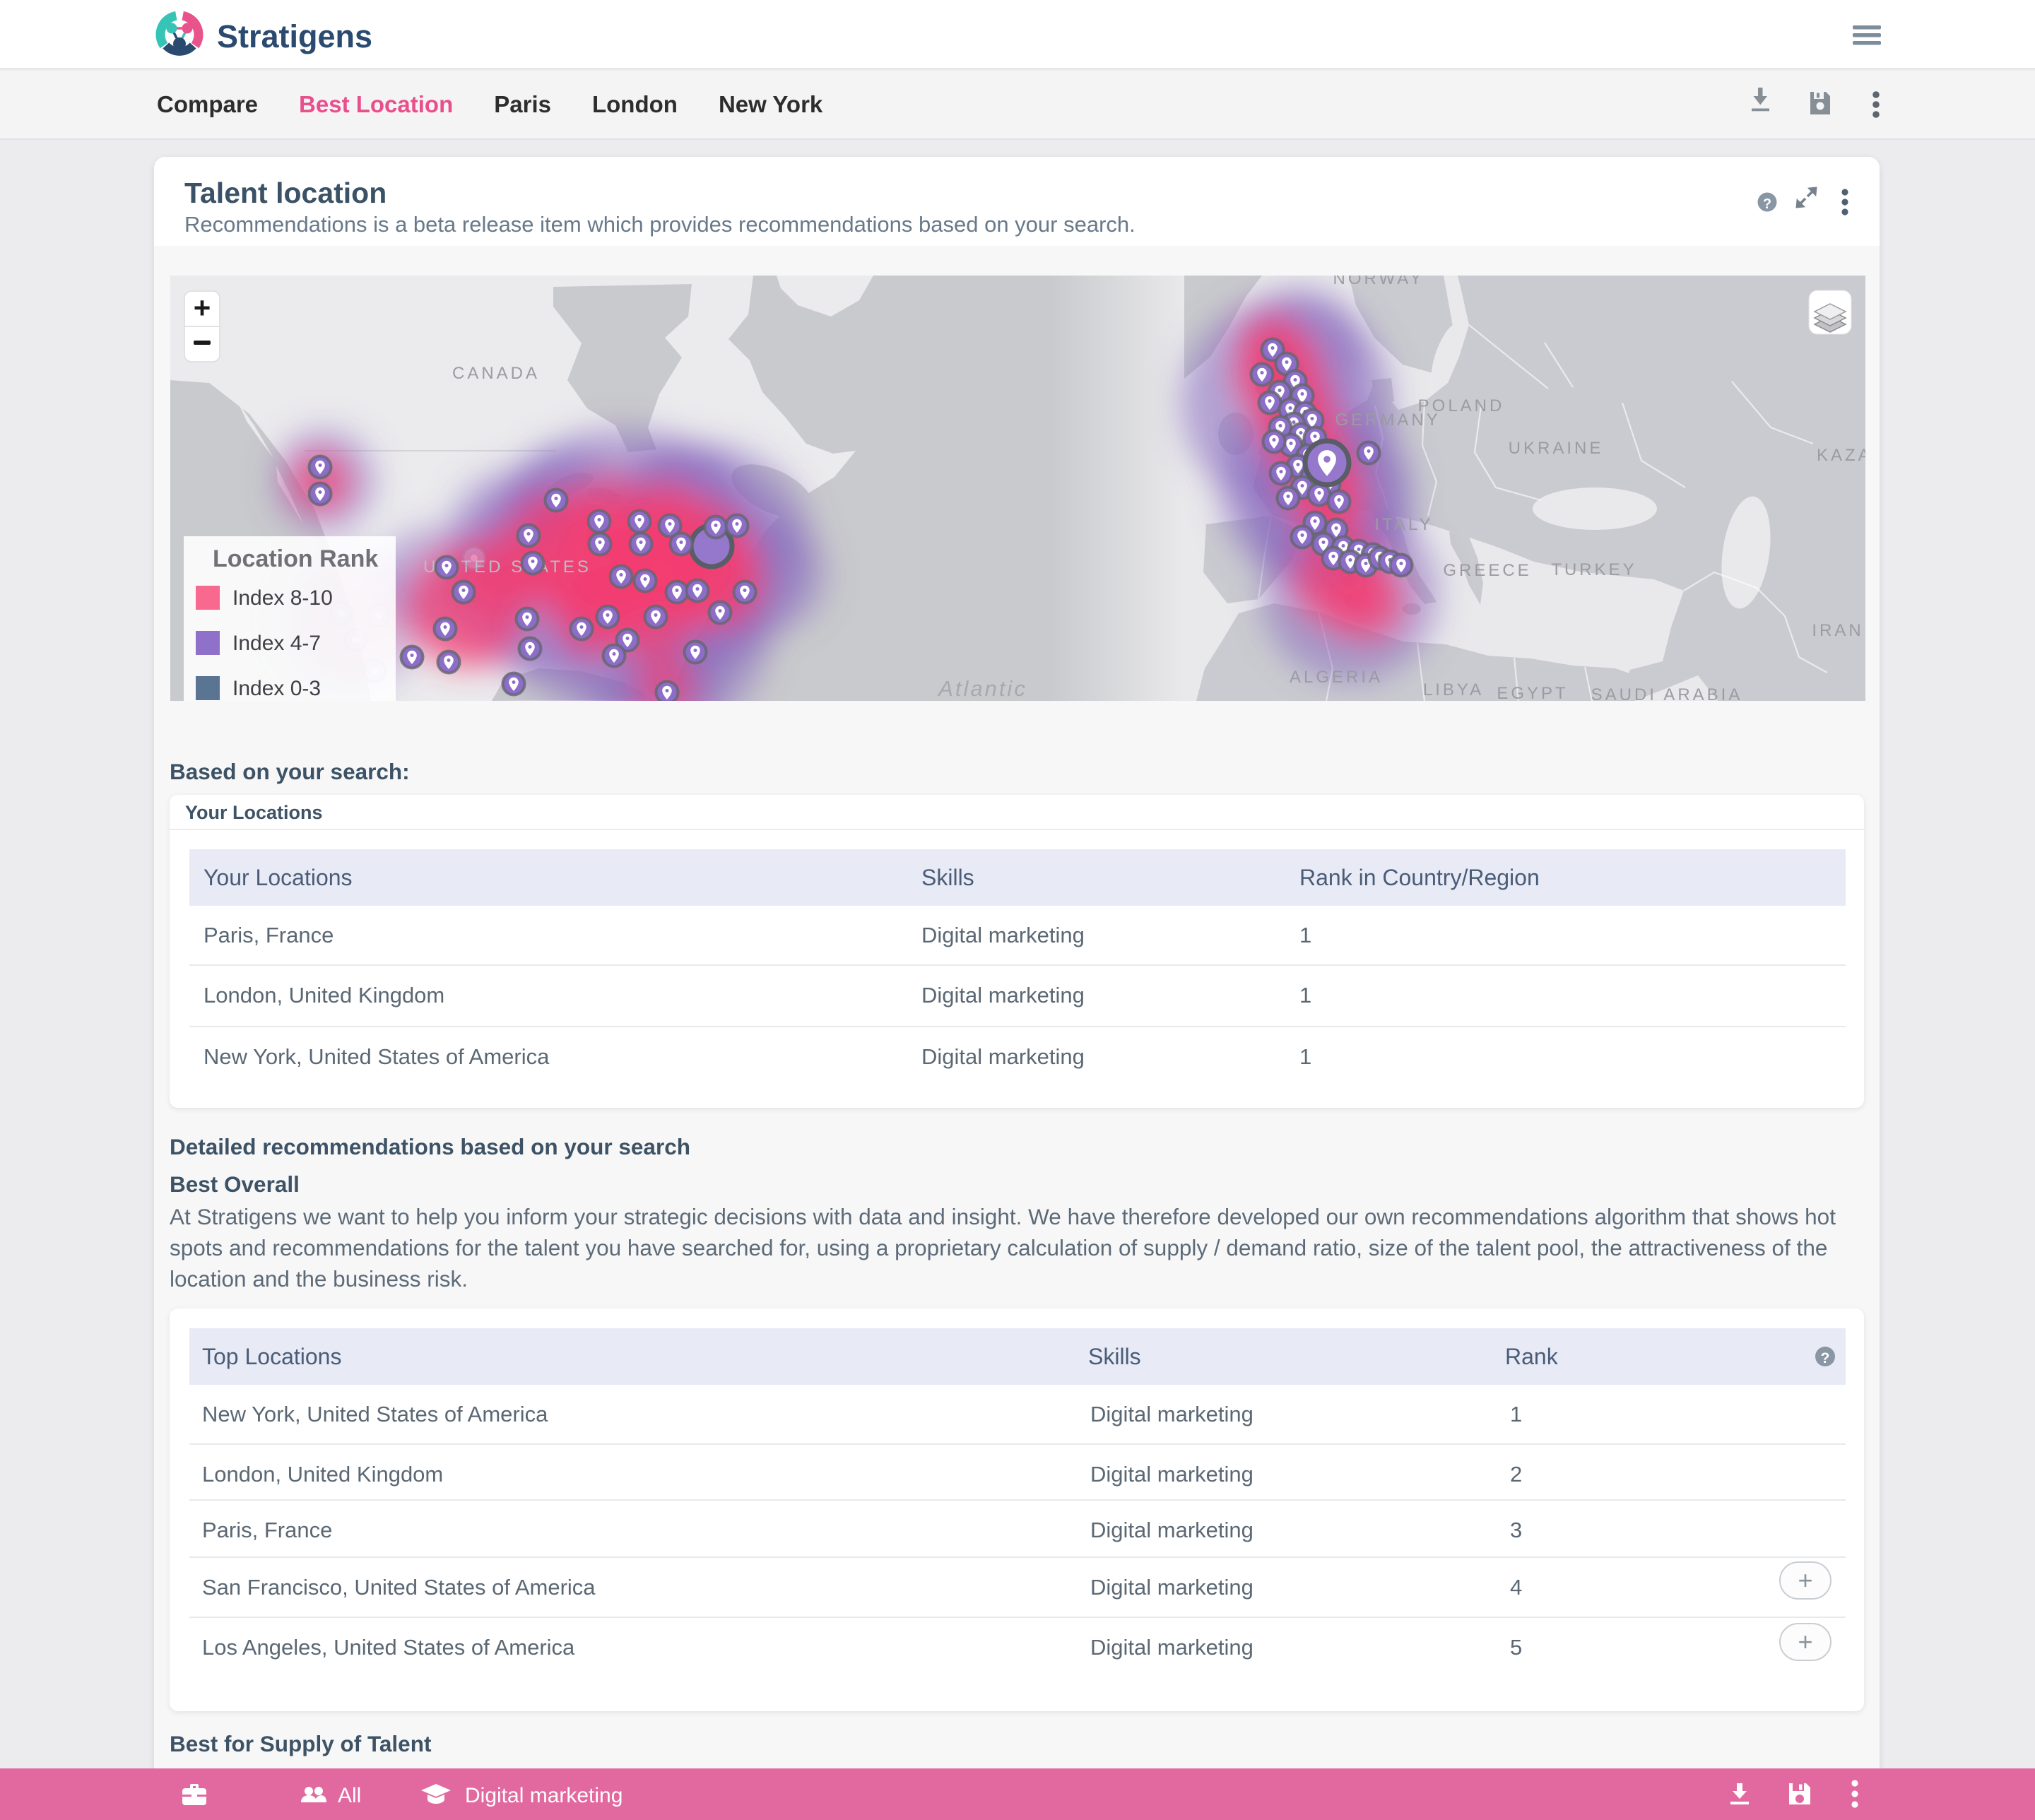  What do you see at coordinates (282, 598) in the screenshot?
I see `svg-text: Index 8-10` at bounding box center [282, 598].